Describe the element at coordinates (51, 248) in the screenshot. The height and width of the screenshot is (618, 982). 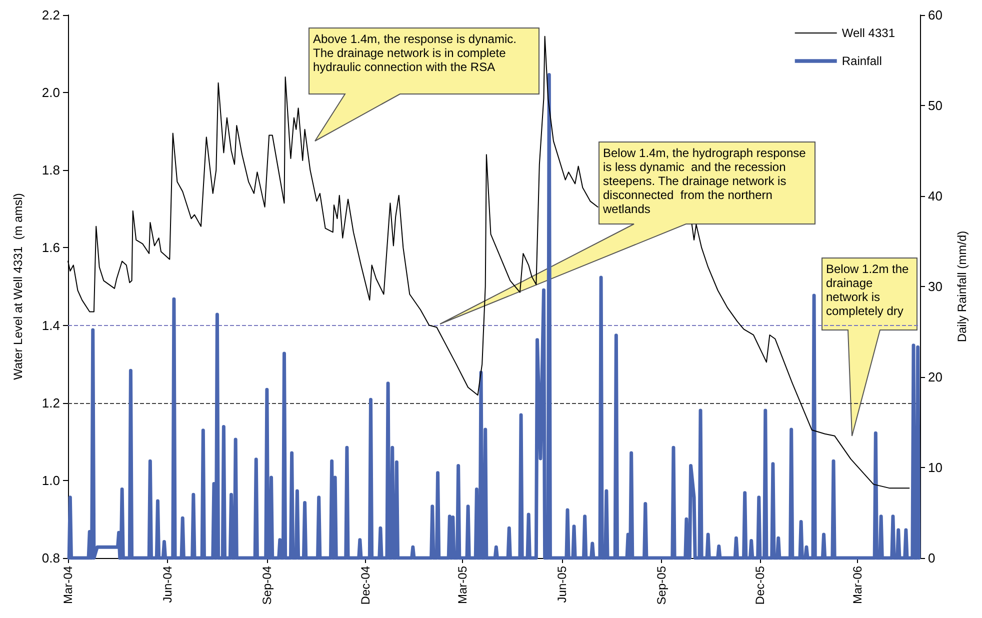
I see `y-tick-label: 1.6` at that location.